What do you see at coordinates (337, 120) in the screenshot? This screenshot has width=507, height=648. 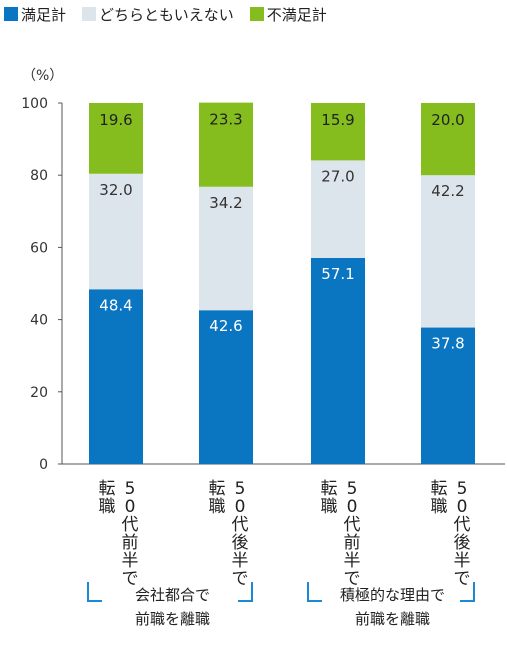 I see `data-label: 15.9` at bounding box center [337, 120].